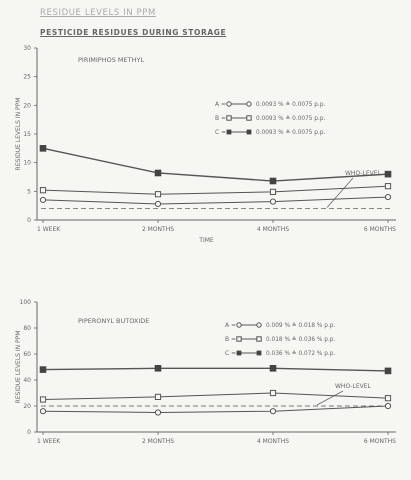 The image size is (411, 480). Describe the element at coordinates (300, 339) in the screenshot. I see `legend-label: 0.018 % ≙ 0.036 % p.p.` at that location.